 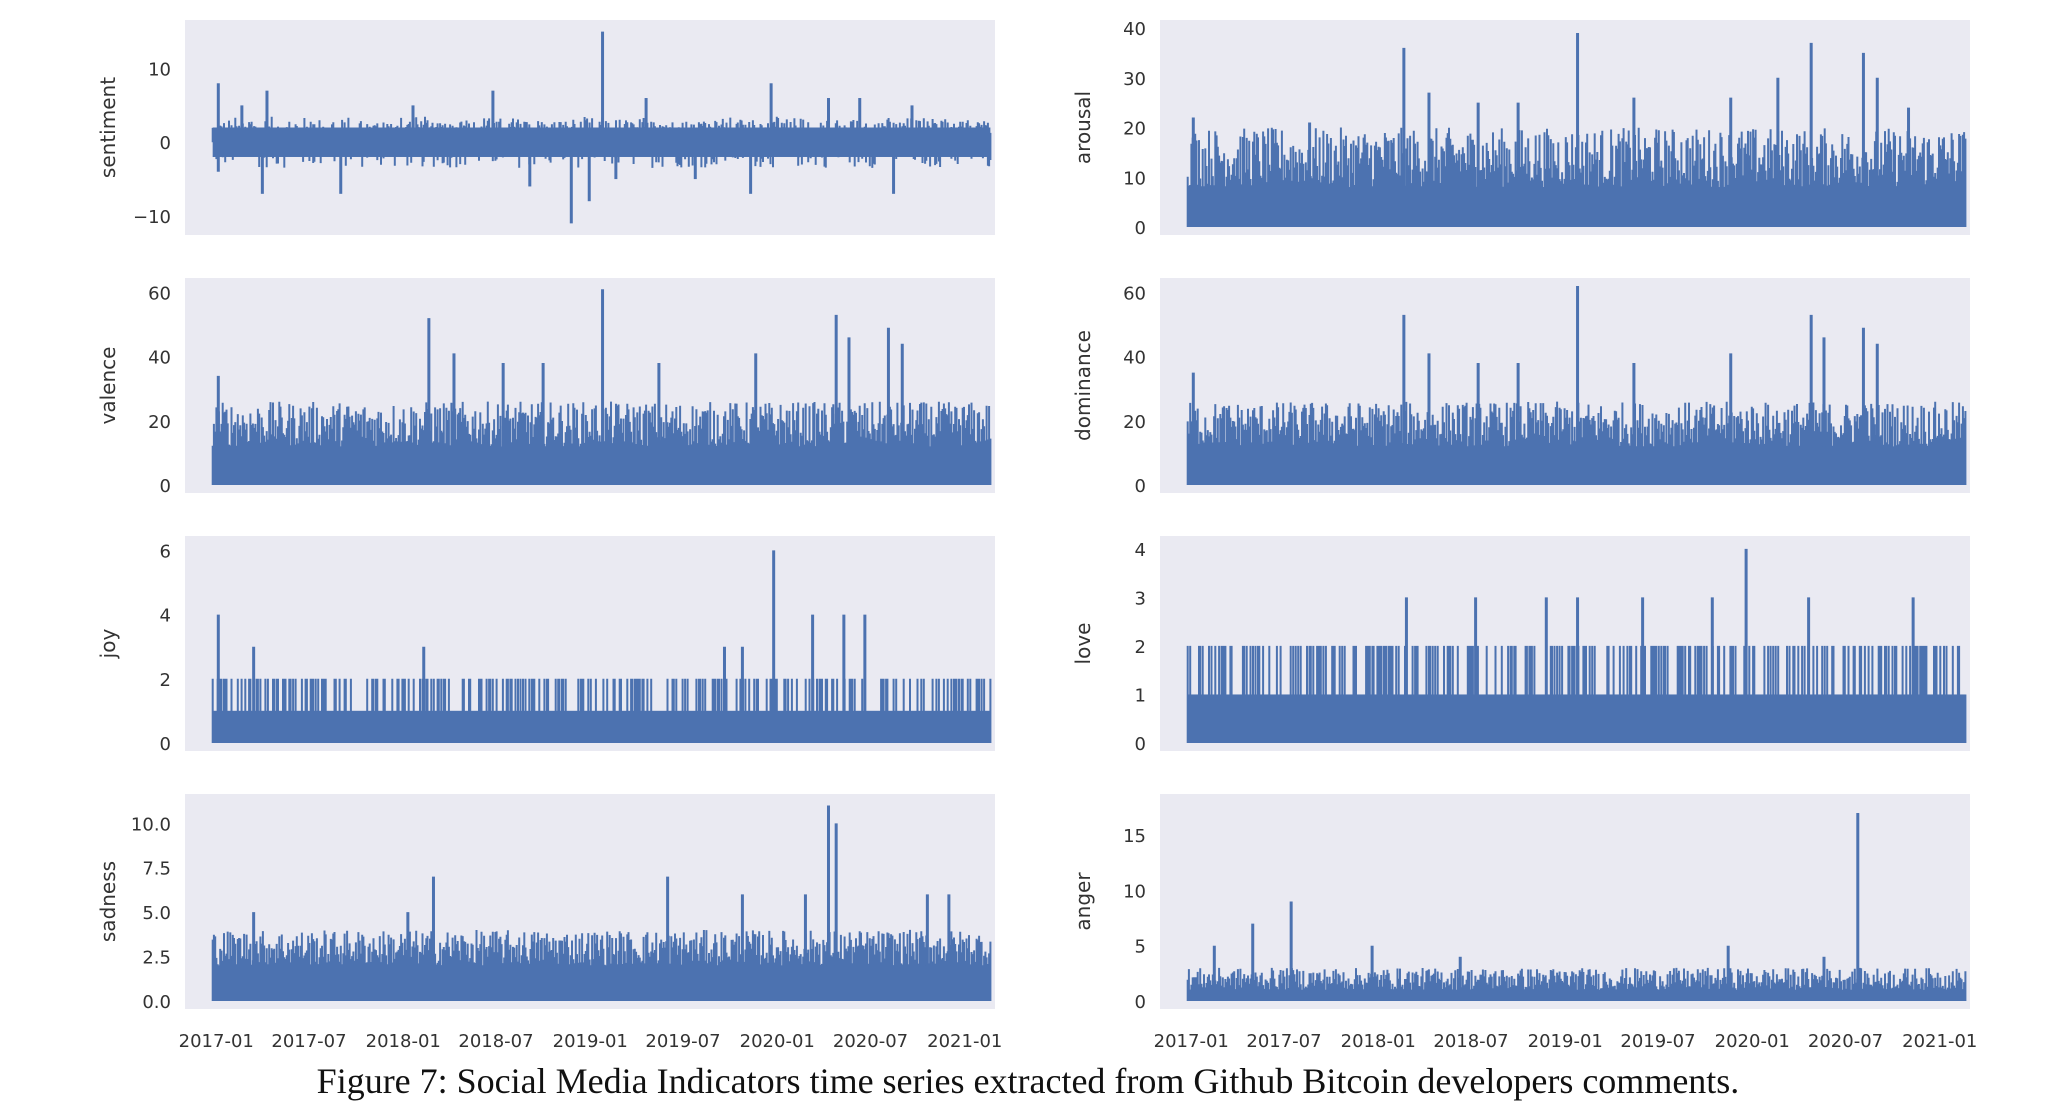 What do you see at coordinates (1520, 387) in the screenshot?
I see `subplot-dominance: 0 20 40 60 dominance` at bounding box center [1520, 387].